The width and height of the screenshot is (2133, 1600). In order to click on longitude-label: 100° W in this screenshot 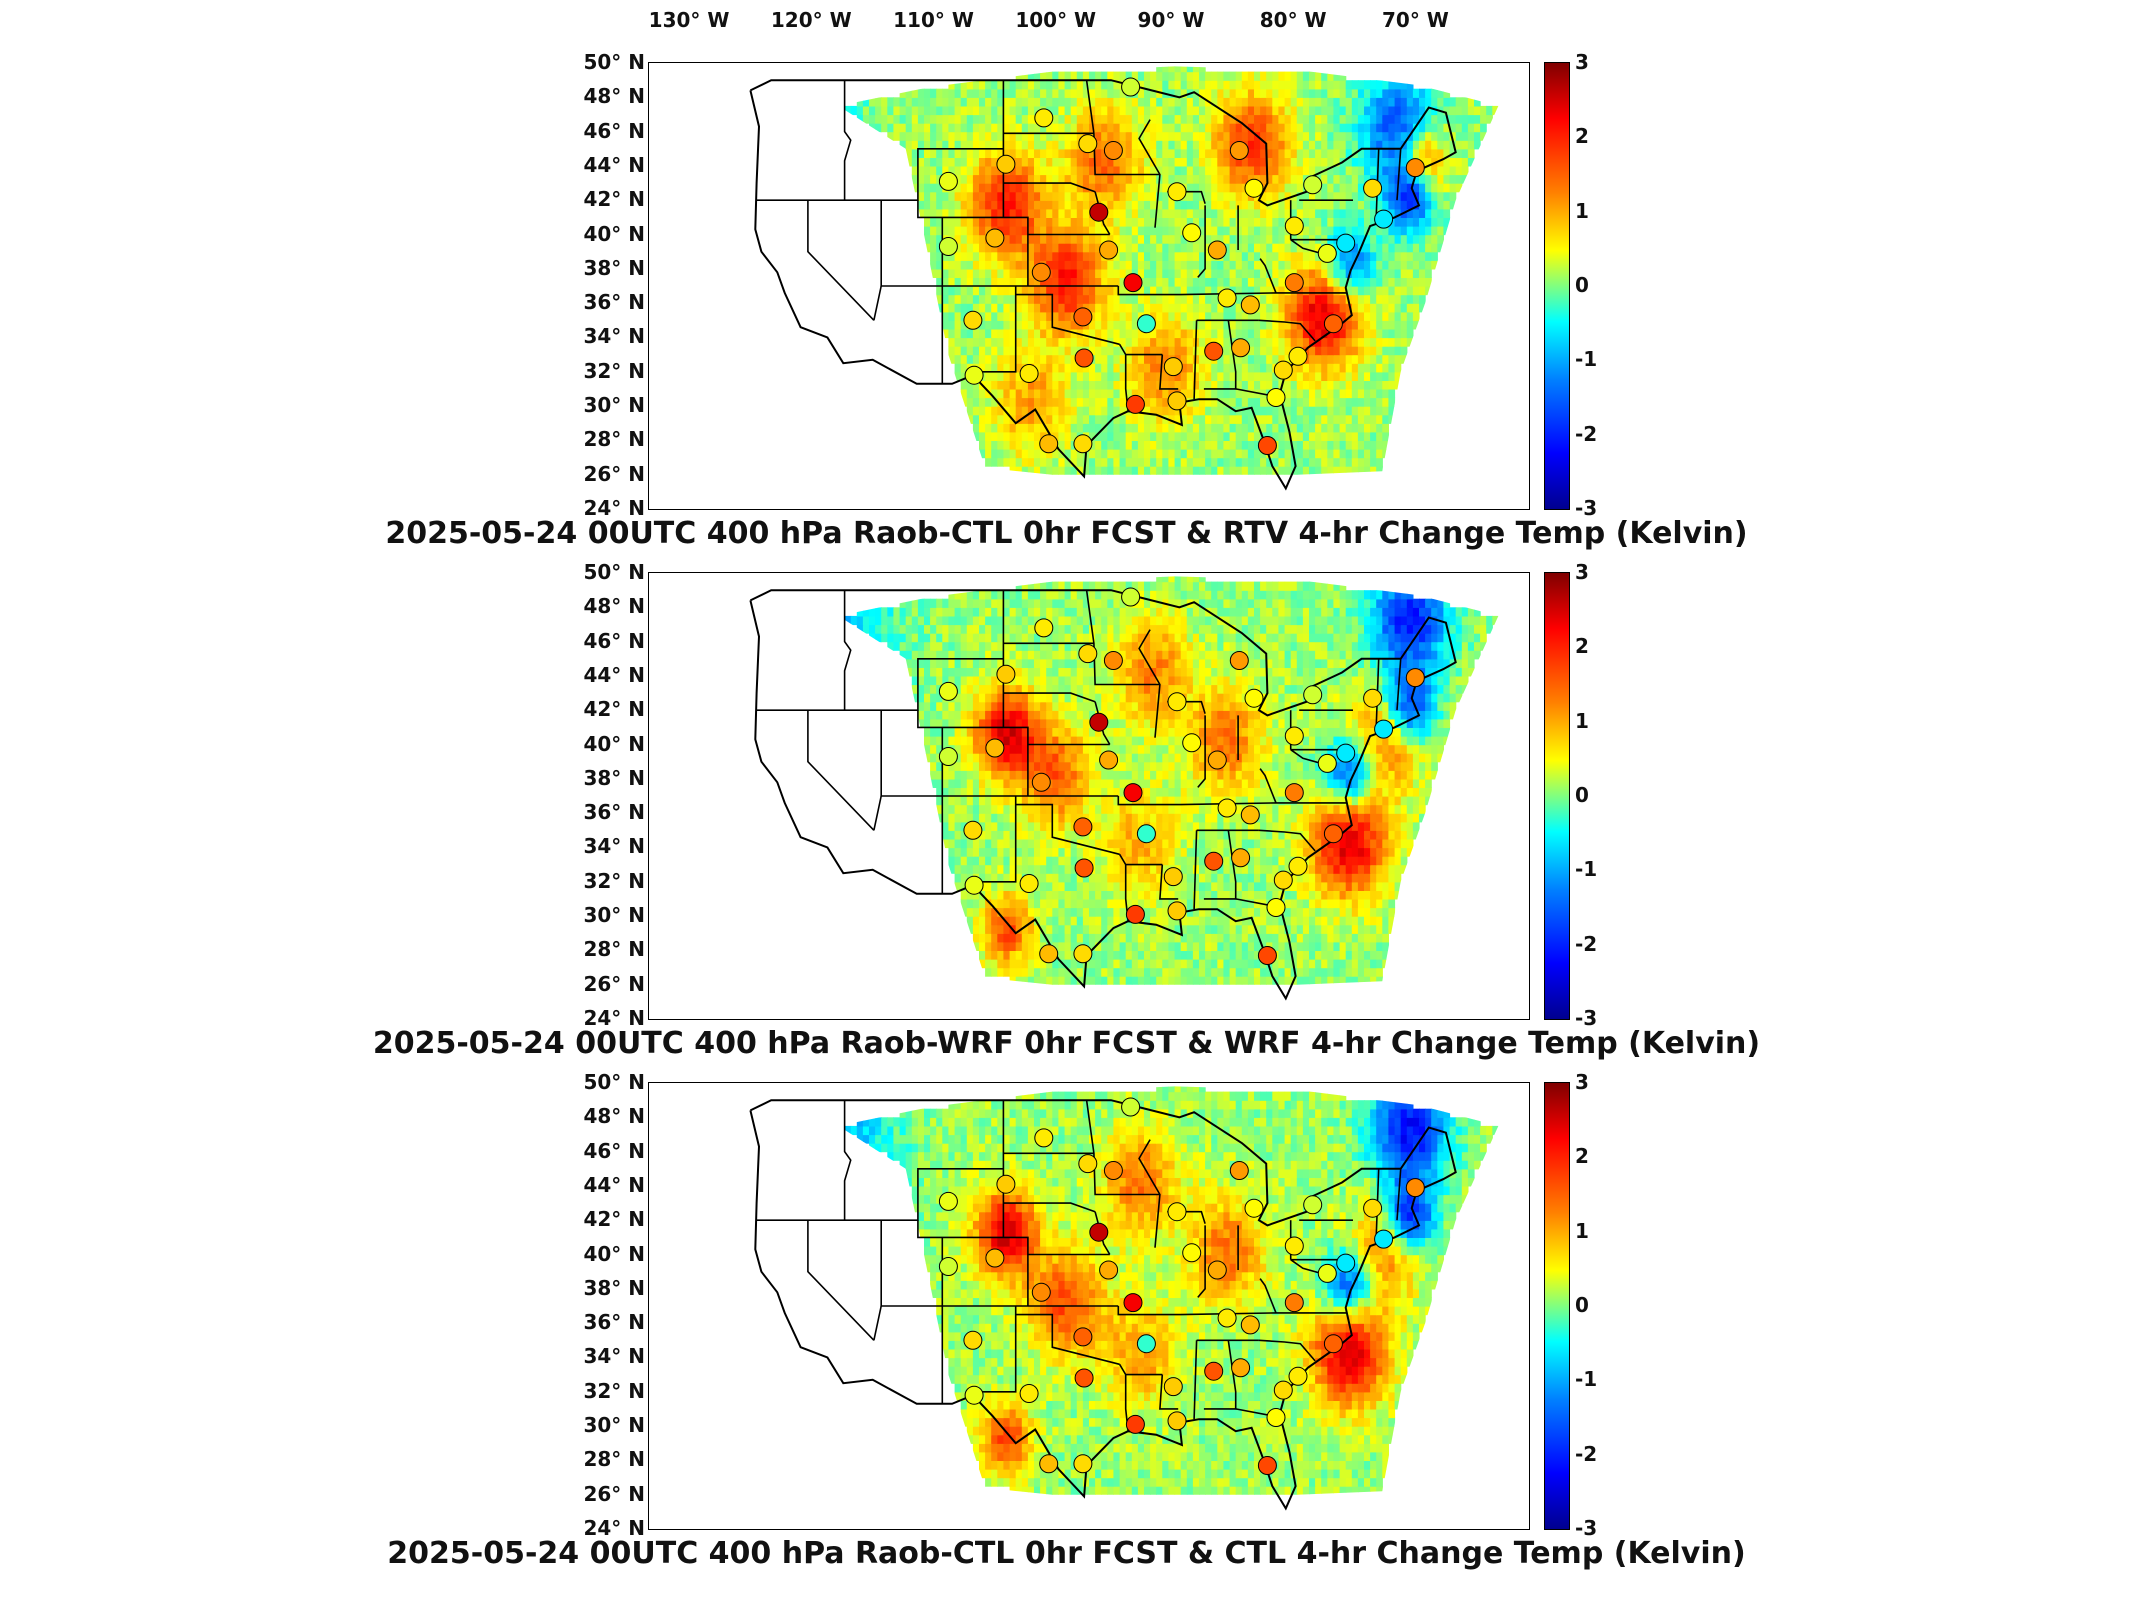, I will do `click(1056, 20)`.